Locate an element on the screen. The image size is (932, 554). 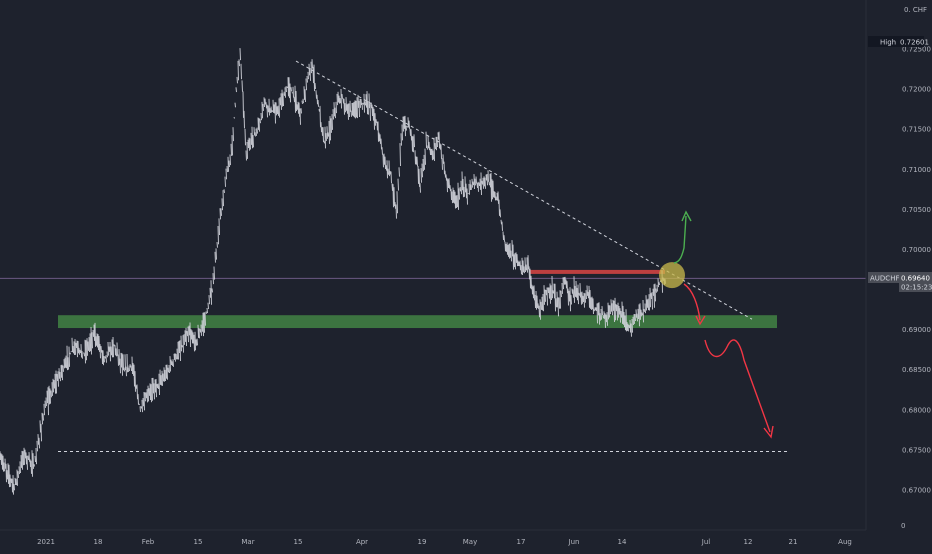
x-tick-label: Jul is located at coordinates (706, 542).